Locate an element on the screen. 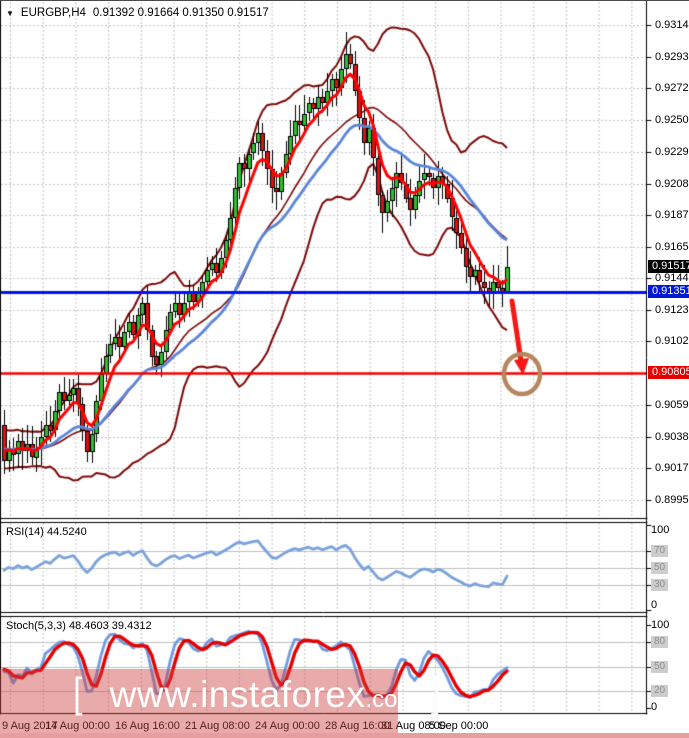 The height and width of the screenshot is (738, 689). symbol-dropdown-icon: ▼ is located at coordinates (10, 13).